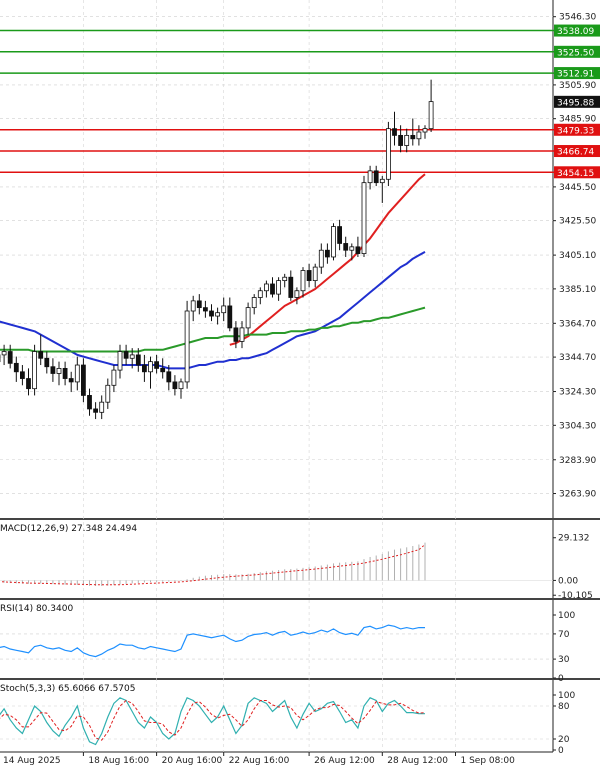 The height and width of the screenshot is (766, 600). I want to click on stoch-label: Stoch(5,3,3) 65.6066 67.5705, so click(67, 689).